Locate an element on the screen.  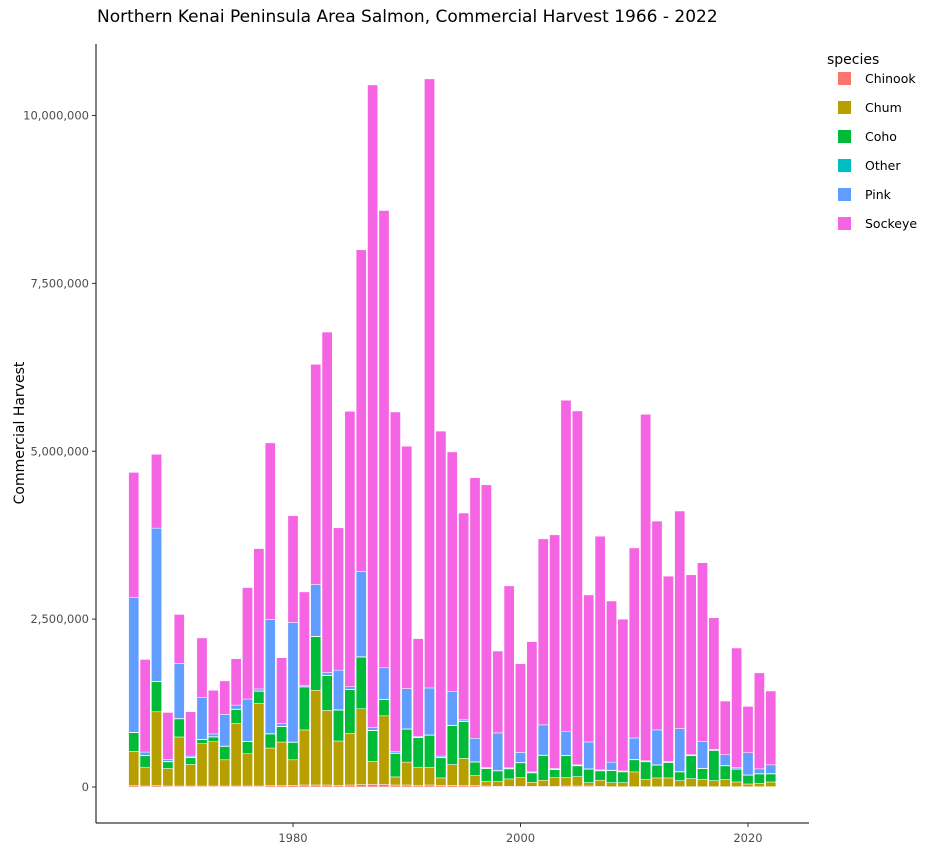
bar-segment-chinook-1995 is located at coordinates (464, 786).